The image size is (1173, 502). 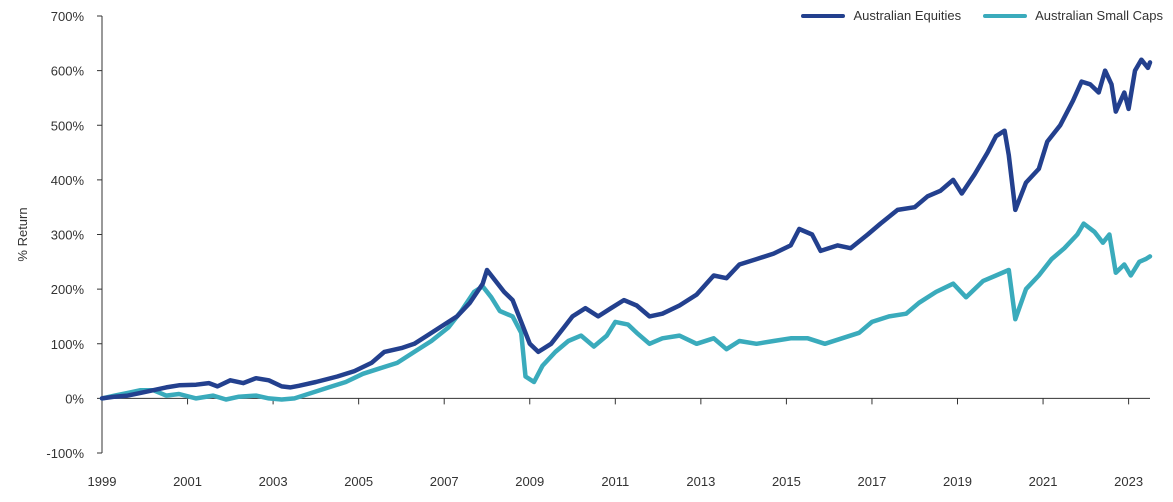 I want to click on x-tick-label: 2013, so click(x=700, y=481).